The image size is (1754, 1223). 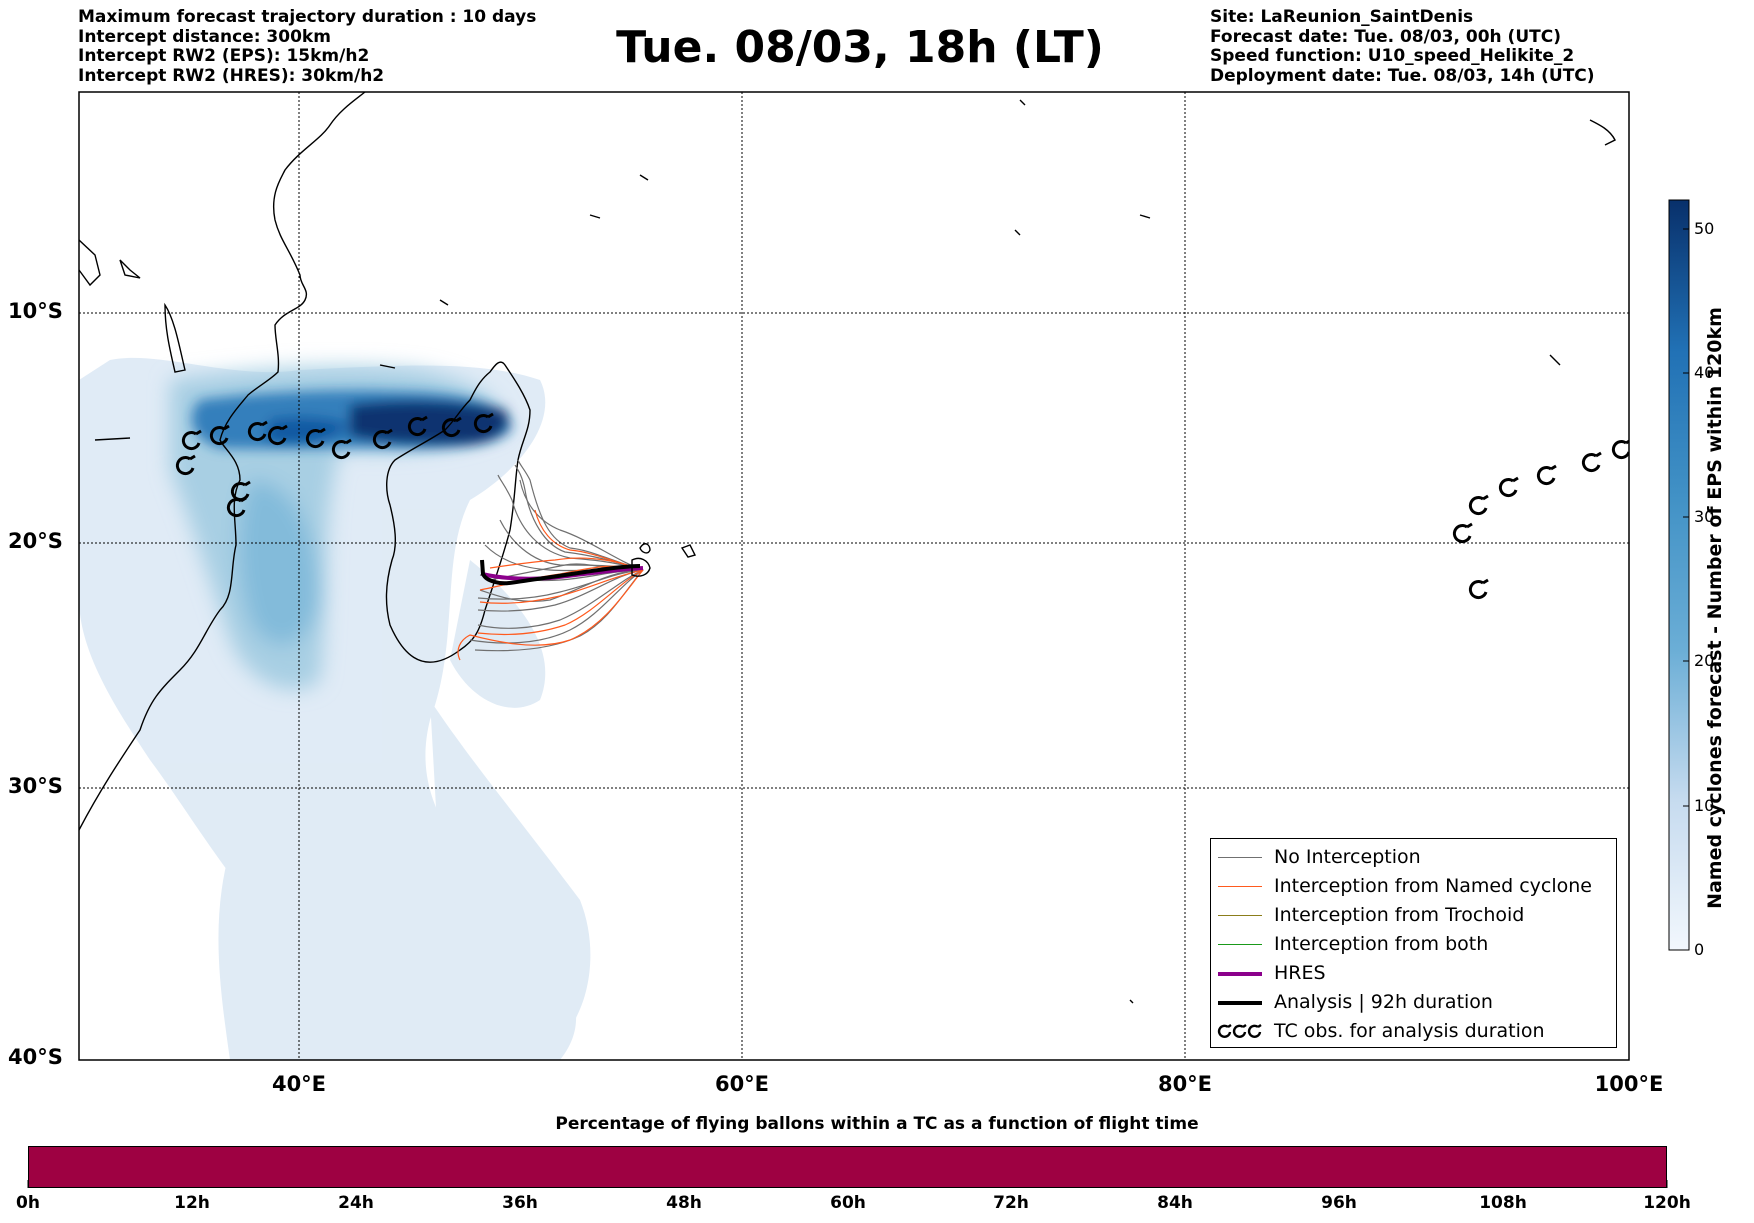 What do you see at coordinates (1385, 36) in the screenshot?
I see `site-line: Forecast date: Tue. 08/03, 00h (UTC)` at bounding box center [1385, 36].